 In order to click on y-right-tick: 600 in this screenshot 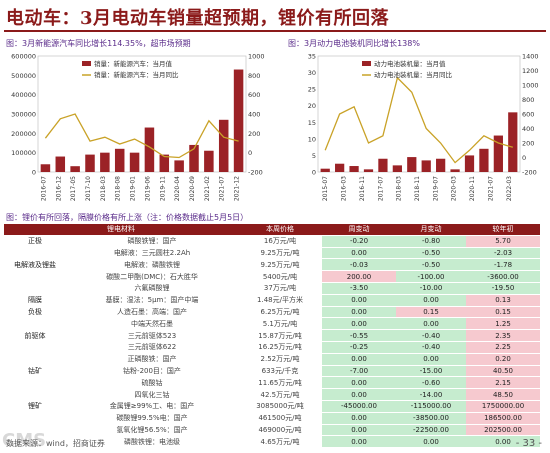, I will do `click(254, 95)`.